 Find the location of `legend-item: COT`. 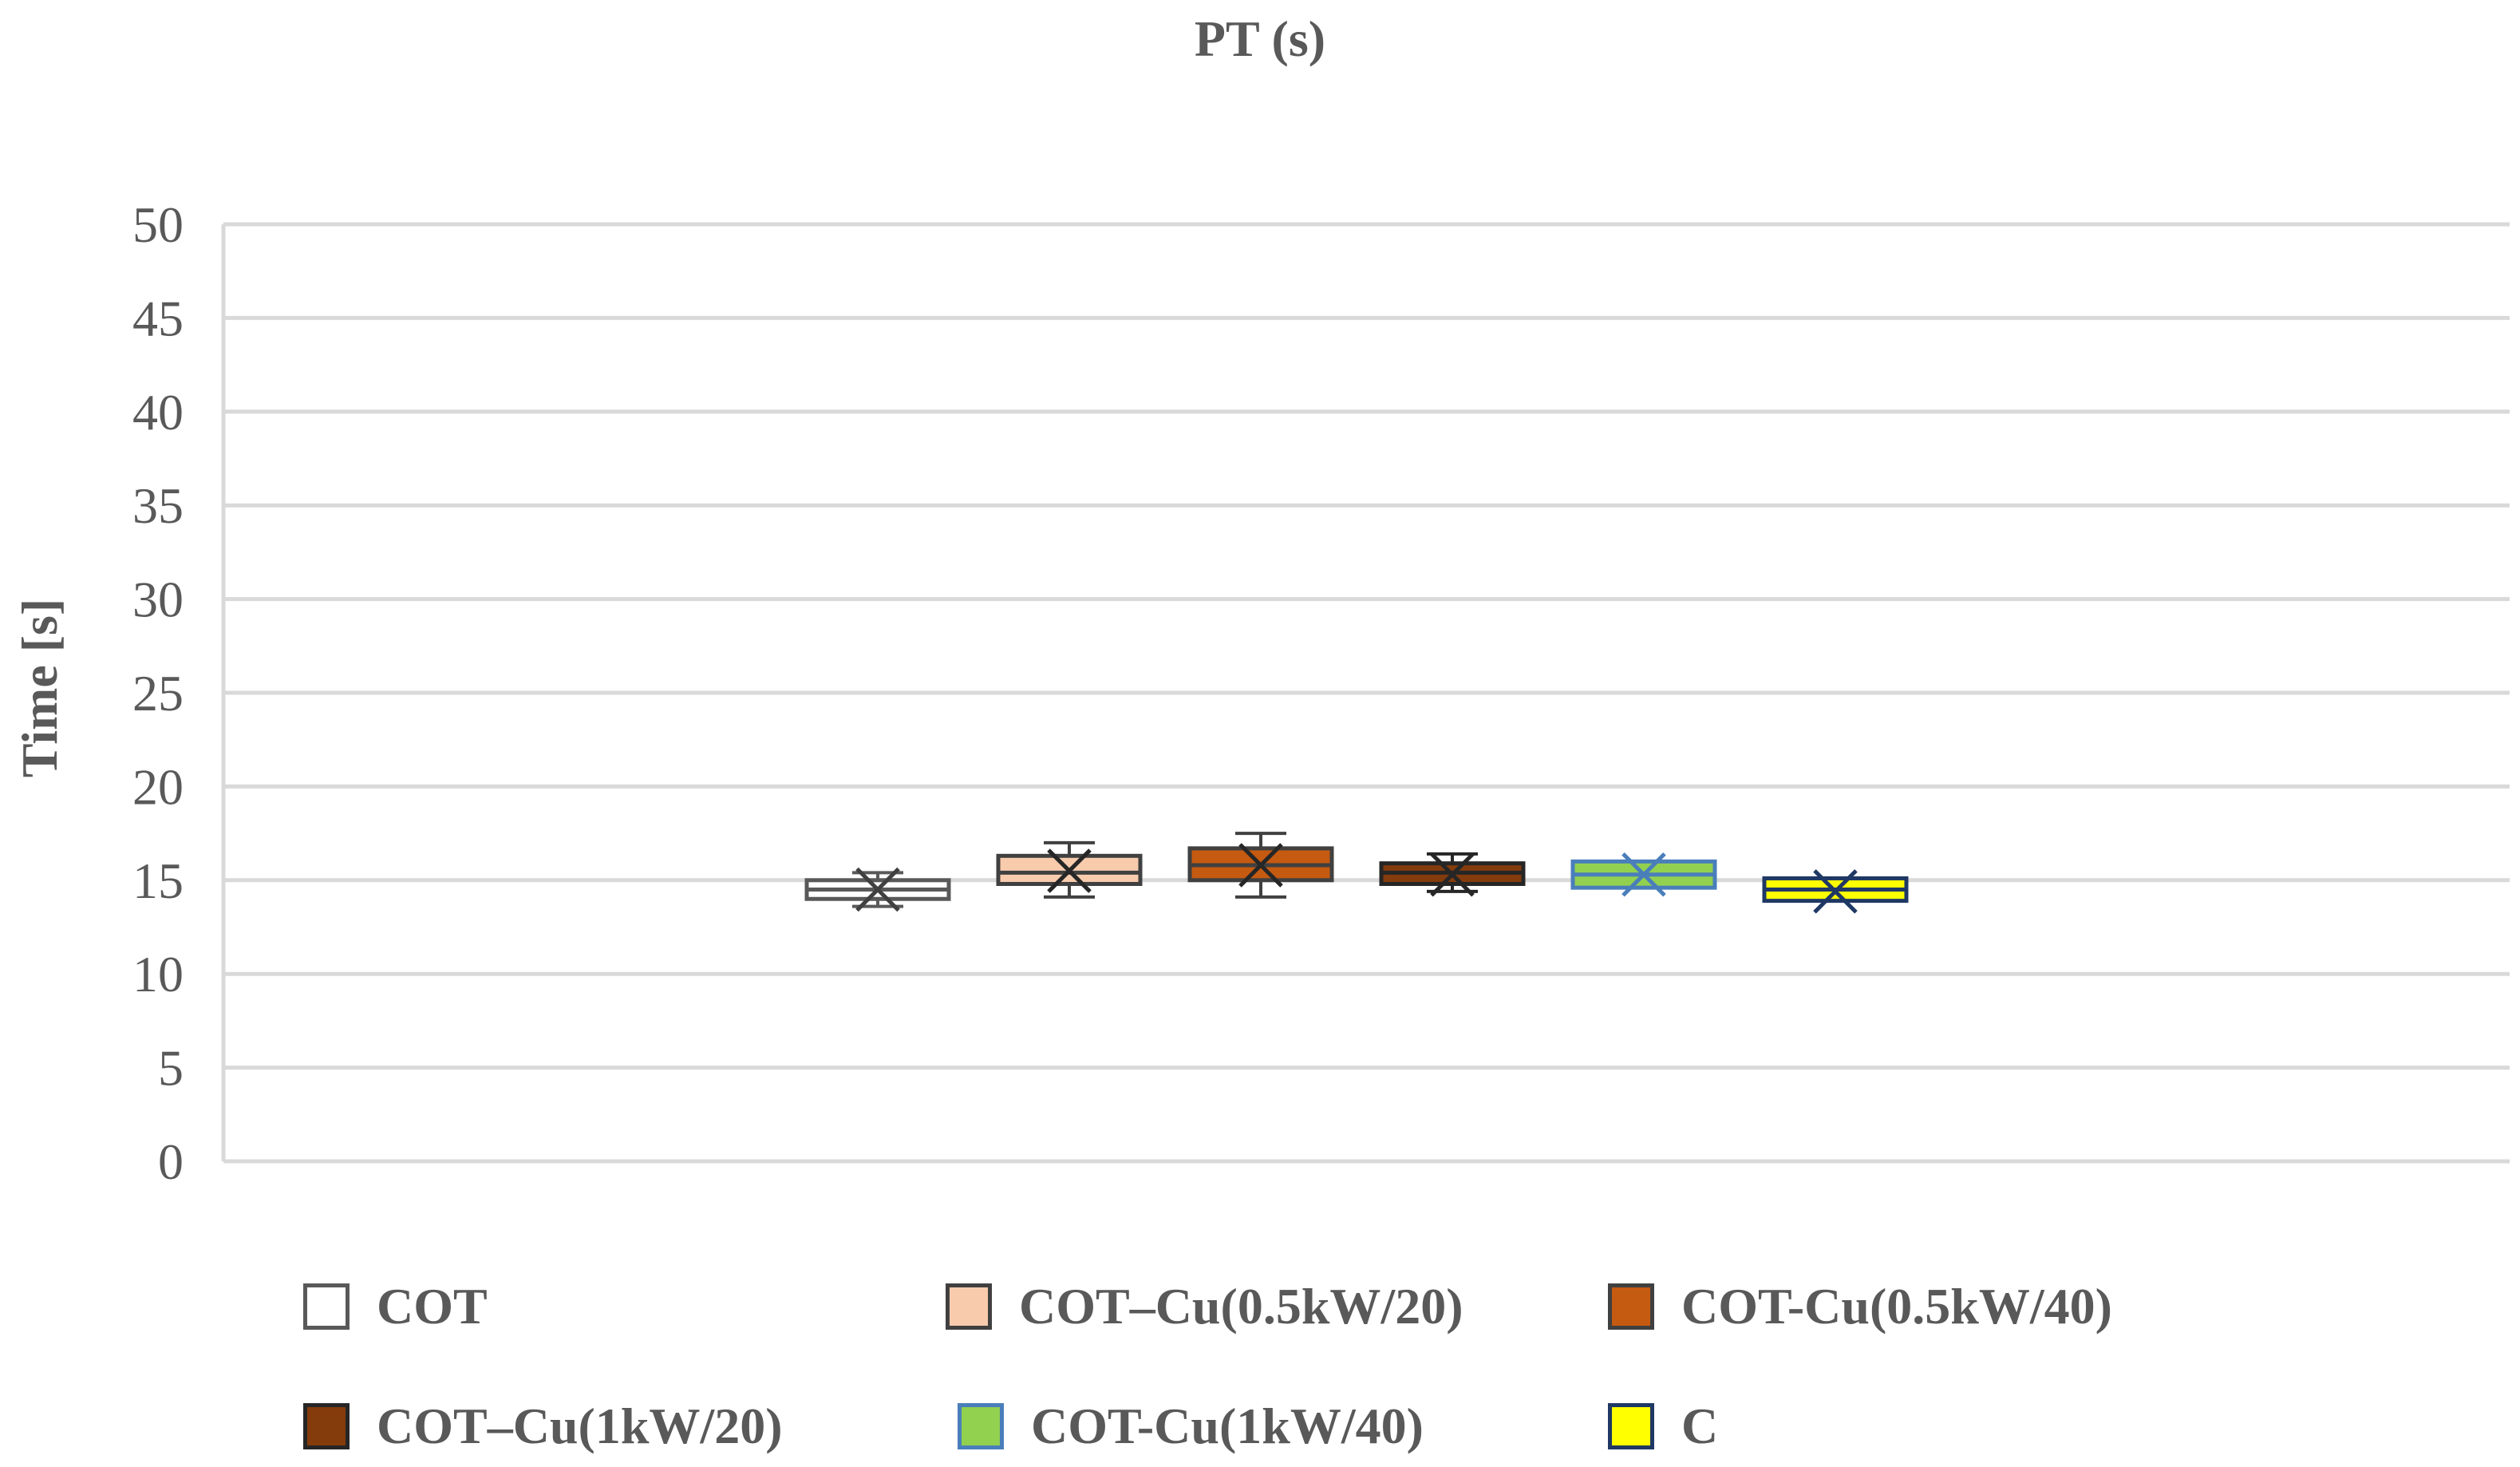

legend-item: COT is located at coordinates (395, 1306).